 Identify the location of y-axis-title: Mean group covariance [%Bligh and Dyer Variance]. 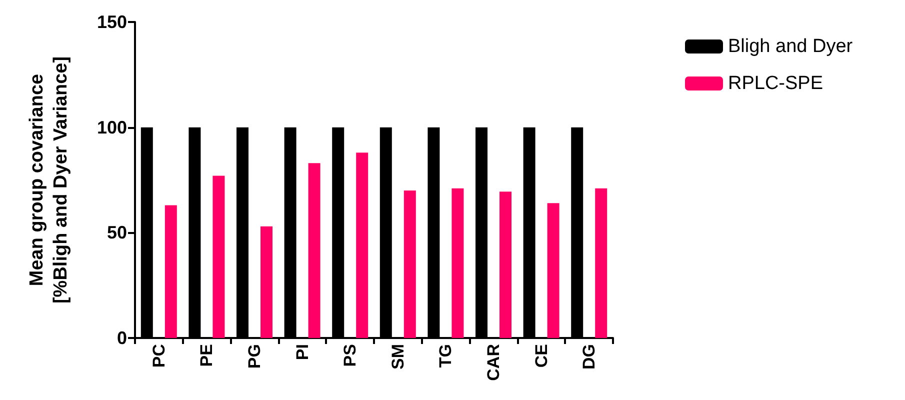
(49, 180).